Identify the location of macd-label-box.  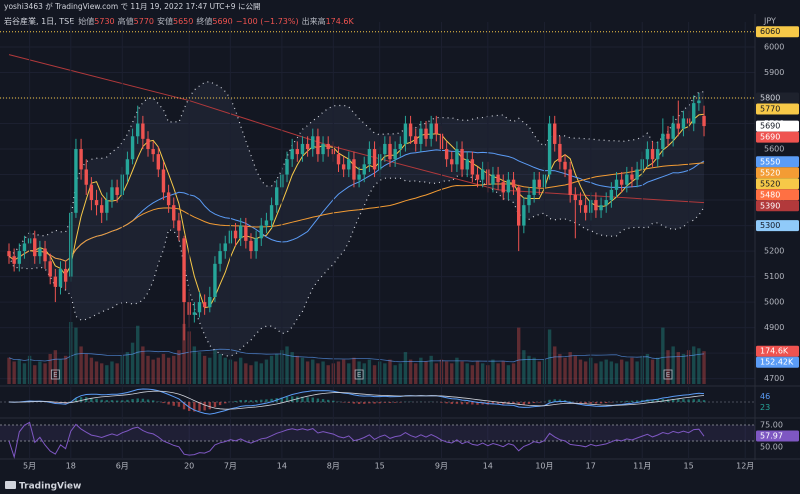
(777, 408).